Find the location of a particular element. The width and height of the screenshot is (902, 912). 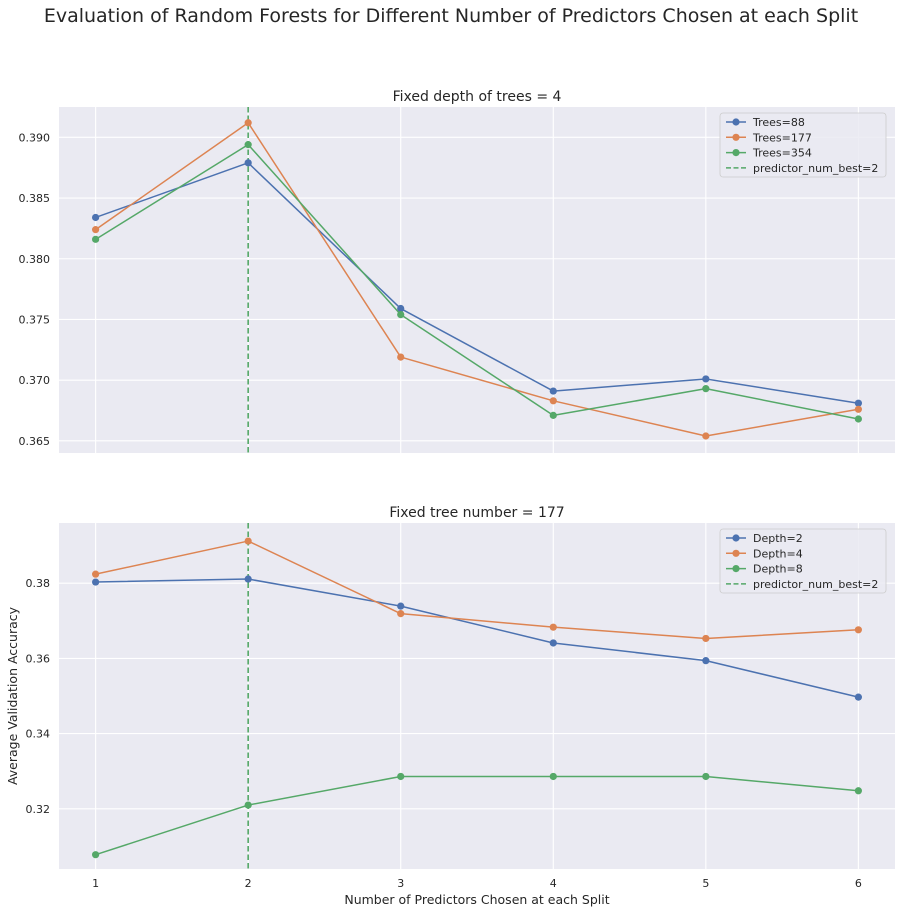

panel-title: Fixed depth of trees = 4 is located at coordinates (477, 97).